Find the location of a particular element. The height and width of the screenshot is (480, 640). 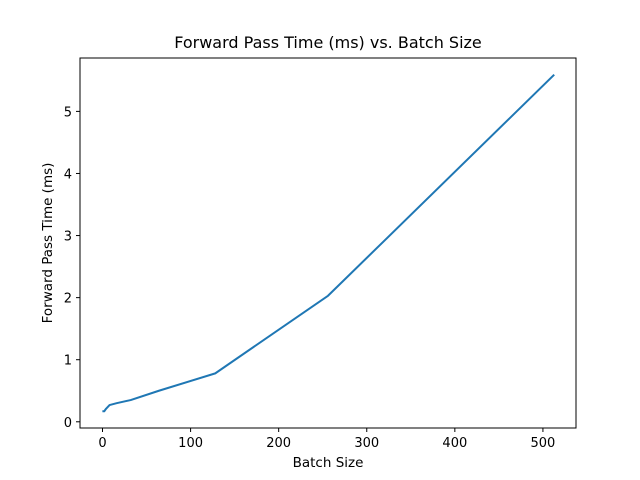

x-tick-label: 0 is located at coordinates (102, 443).